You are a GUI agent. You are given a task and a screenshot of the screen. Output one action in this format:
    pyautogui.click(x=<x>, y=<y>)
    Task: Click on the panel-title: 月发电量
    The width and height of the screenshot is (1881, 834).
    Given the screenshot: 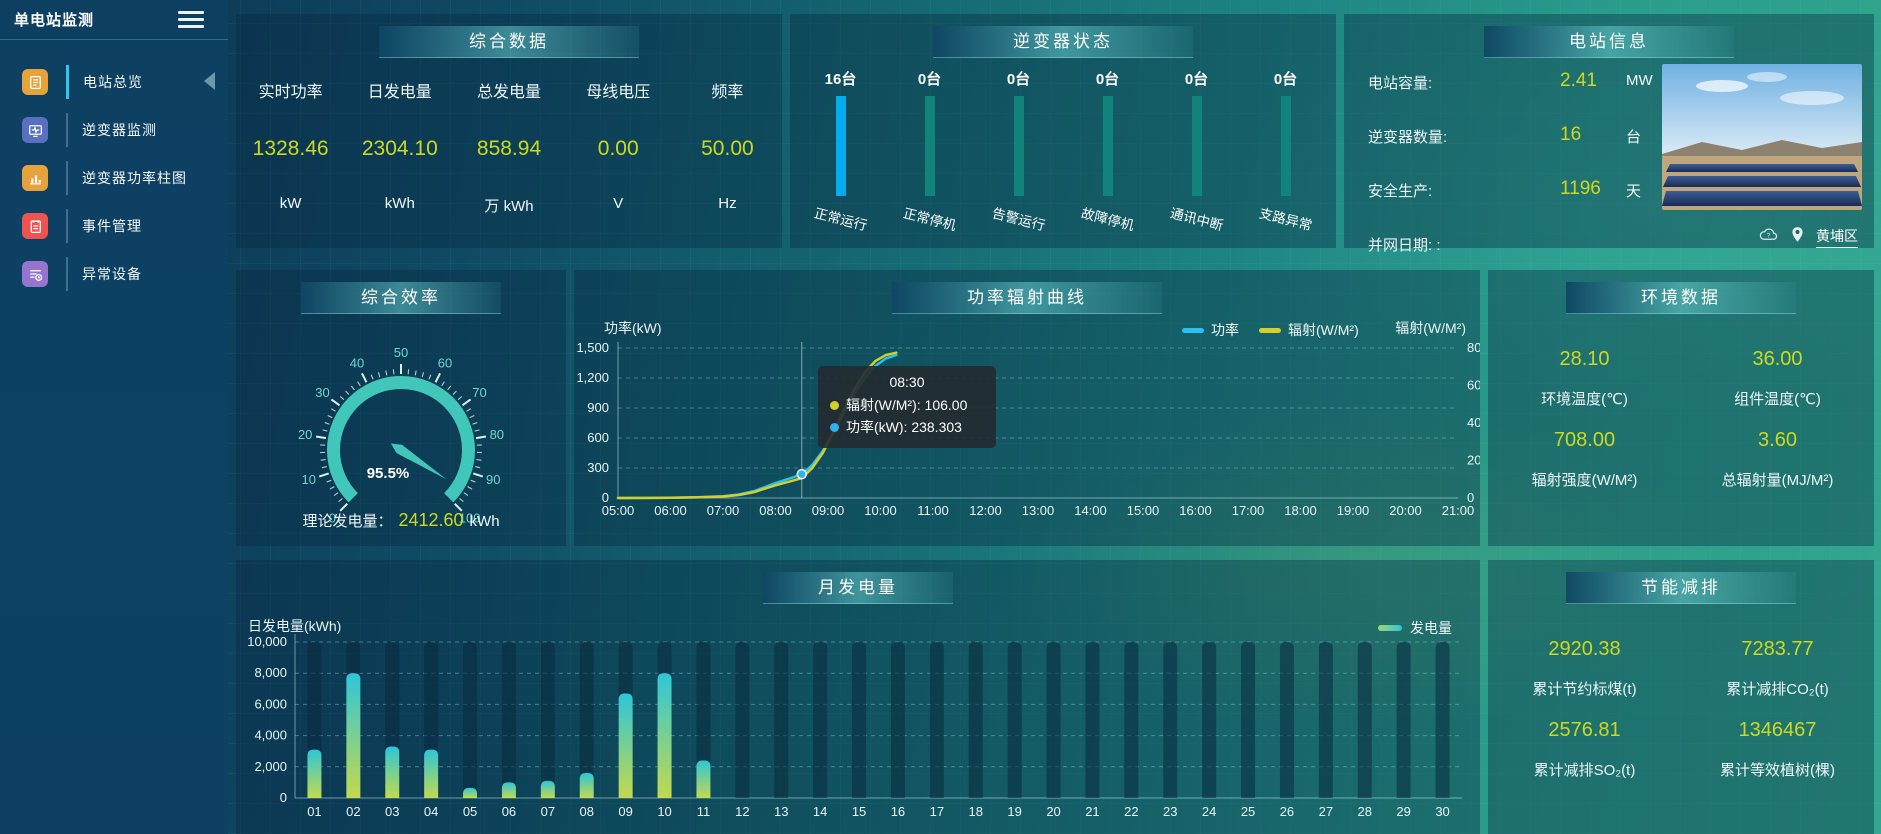 What is the action you would take?
    pyautogui.click(x=858, y=588)
    